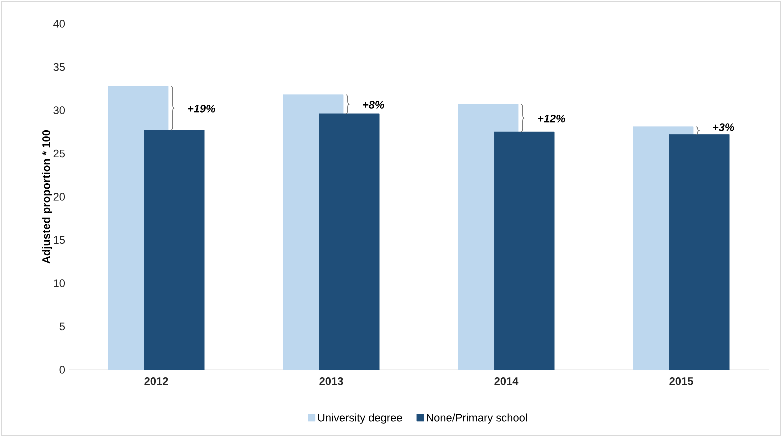 This screenshot has width=783, height=438. Describe the element at coordinates (60, 197) in the screenshot. I see `y-tick-label: 20` at that location.